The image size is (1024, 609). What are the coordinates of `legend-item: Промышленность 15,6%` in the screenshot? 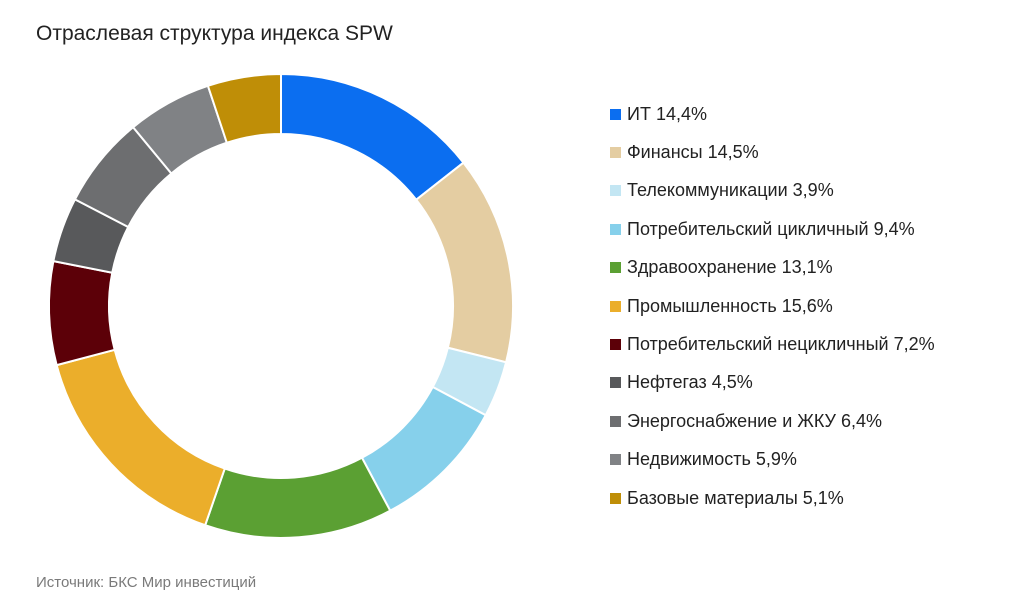 It's located at (772, 306).